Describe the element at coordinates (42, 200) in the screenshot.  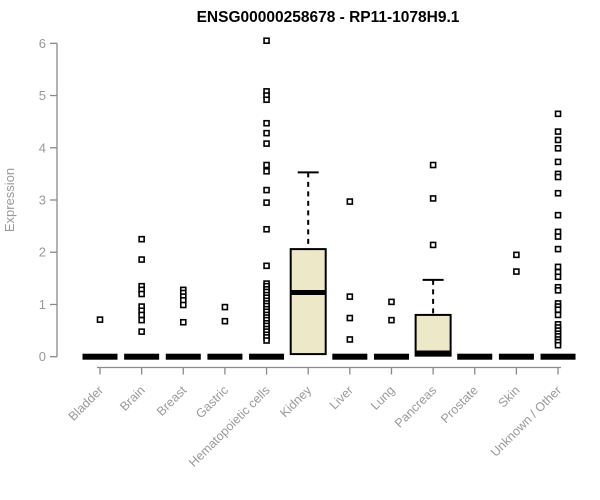
I see `y-tick-label: 3` at that location.